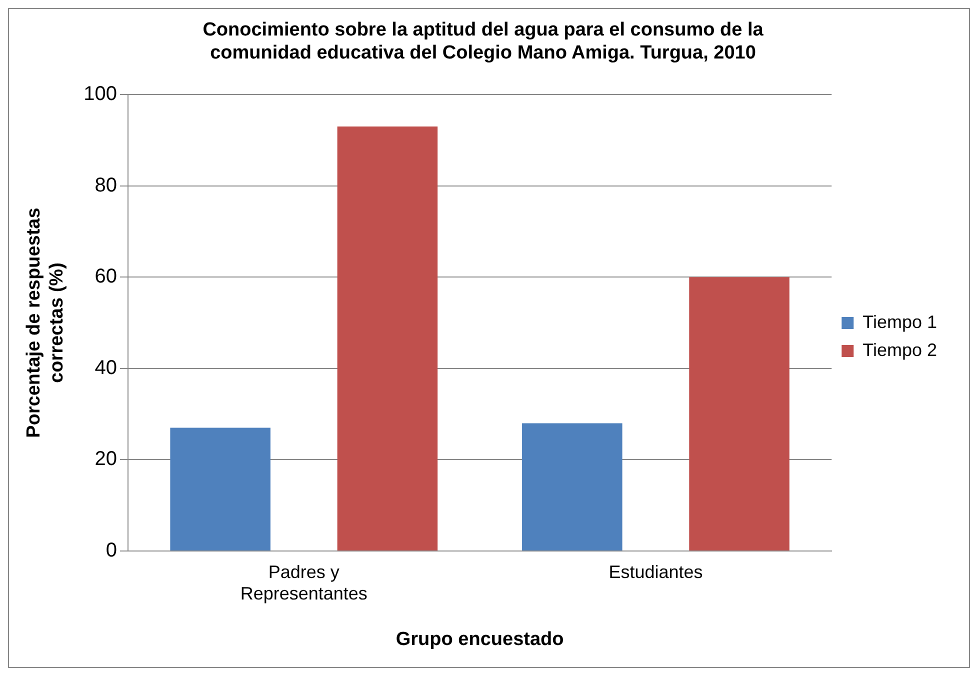  What do you see at coordinates (304, 583) in the screenshot?
I see `x-tick-label: Padres y Representantes` at bounding box center [304, 583].